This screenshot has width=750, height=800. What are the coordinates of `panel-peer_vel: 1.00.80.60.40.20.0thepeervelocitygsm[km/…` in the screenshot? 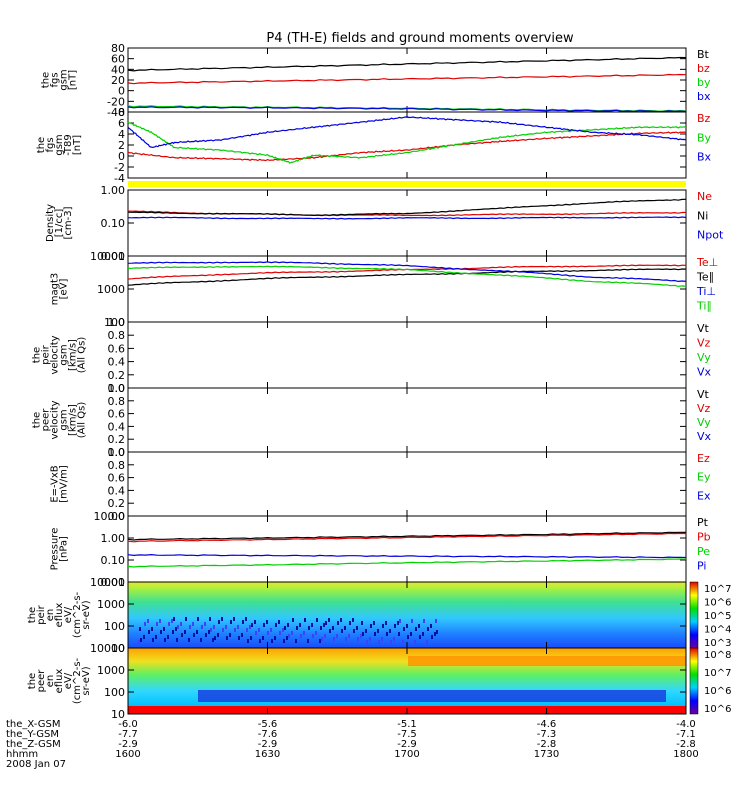 It's located at (372, 420).